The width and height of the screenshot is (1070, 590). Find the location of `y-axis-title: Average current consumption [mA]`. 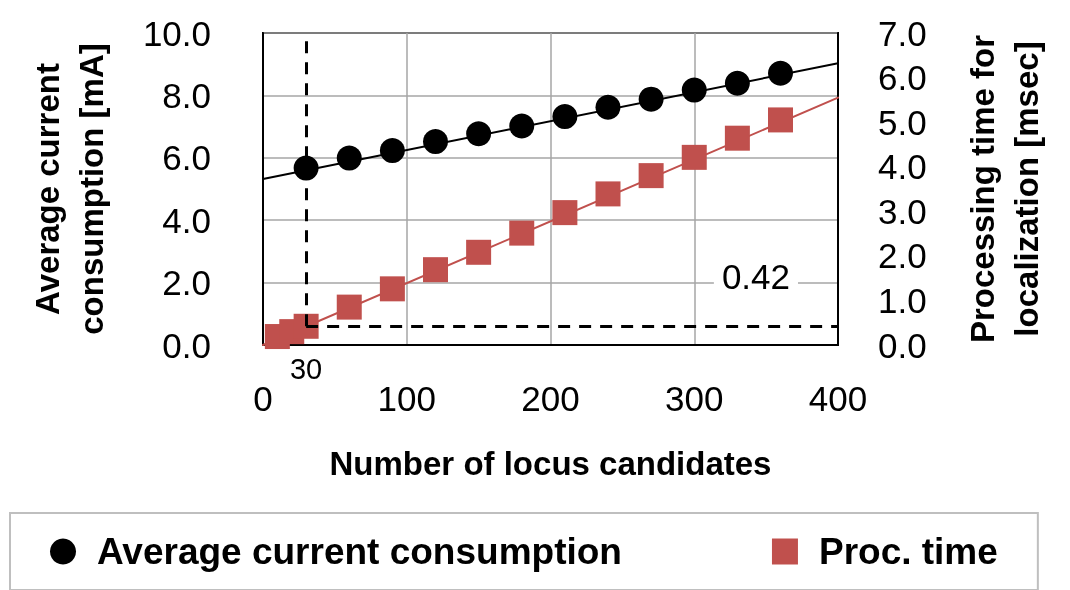

y-axis-title: Average current consumption [mA] is located at coordinates (69, 189).